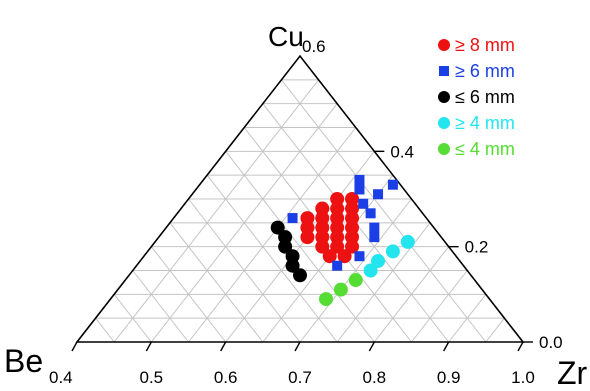 The width and height of the screenshot is (590, 391). I want to click on tick-label-bottom: 0.7, so click(300, 377).